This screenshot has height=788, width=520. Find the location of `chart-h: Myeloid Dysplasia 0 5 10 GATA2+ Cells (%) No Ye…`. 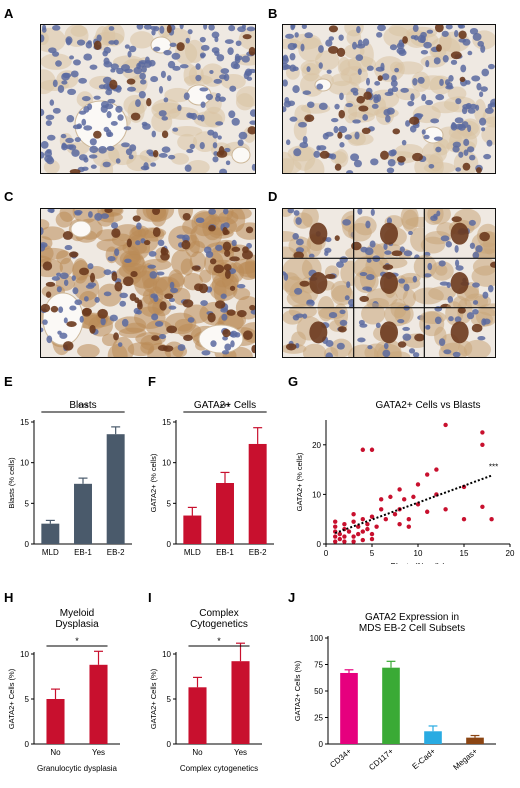

chart-h: Myeloid Dysplasia 0 5 10 GATA2+ Cells (%) No Ye… is located at coordinates (71, 693).